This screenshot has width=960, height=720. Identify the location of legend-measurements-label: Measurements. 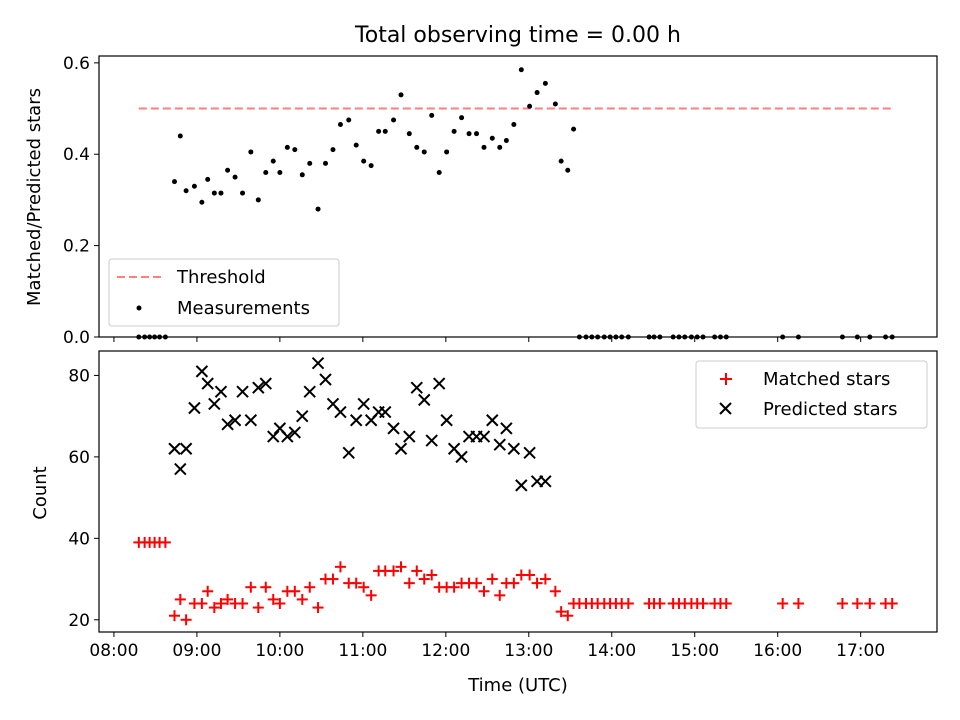
(243, 308).